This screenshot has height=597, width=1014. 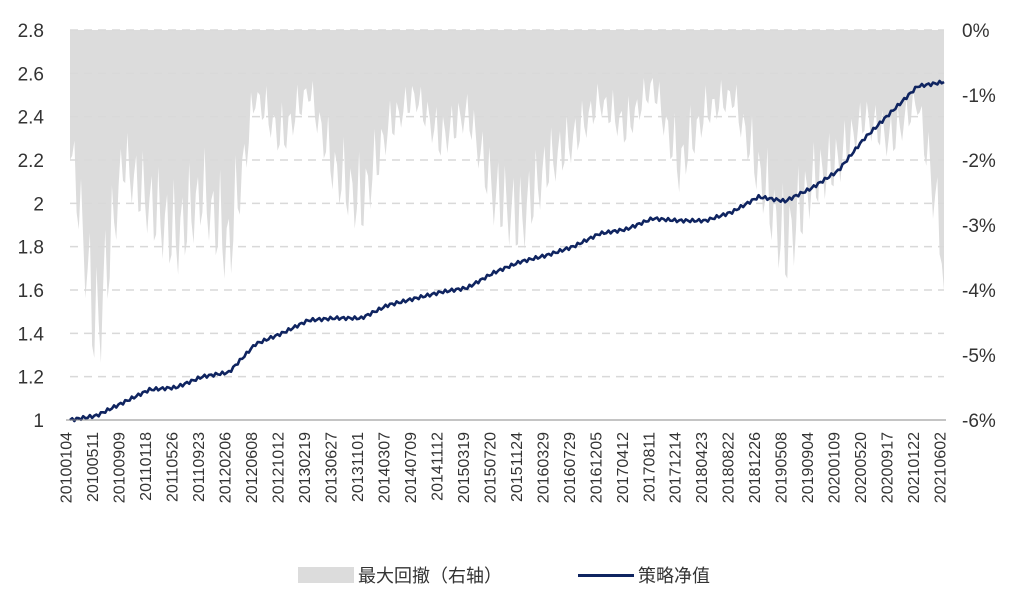 What do you see at coordinates (941, 467) in the screenshot?
I see `x-tick-label: 20210602` at bounding box center [941, 467].